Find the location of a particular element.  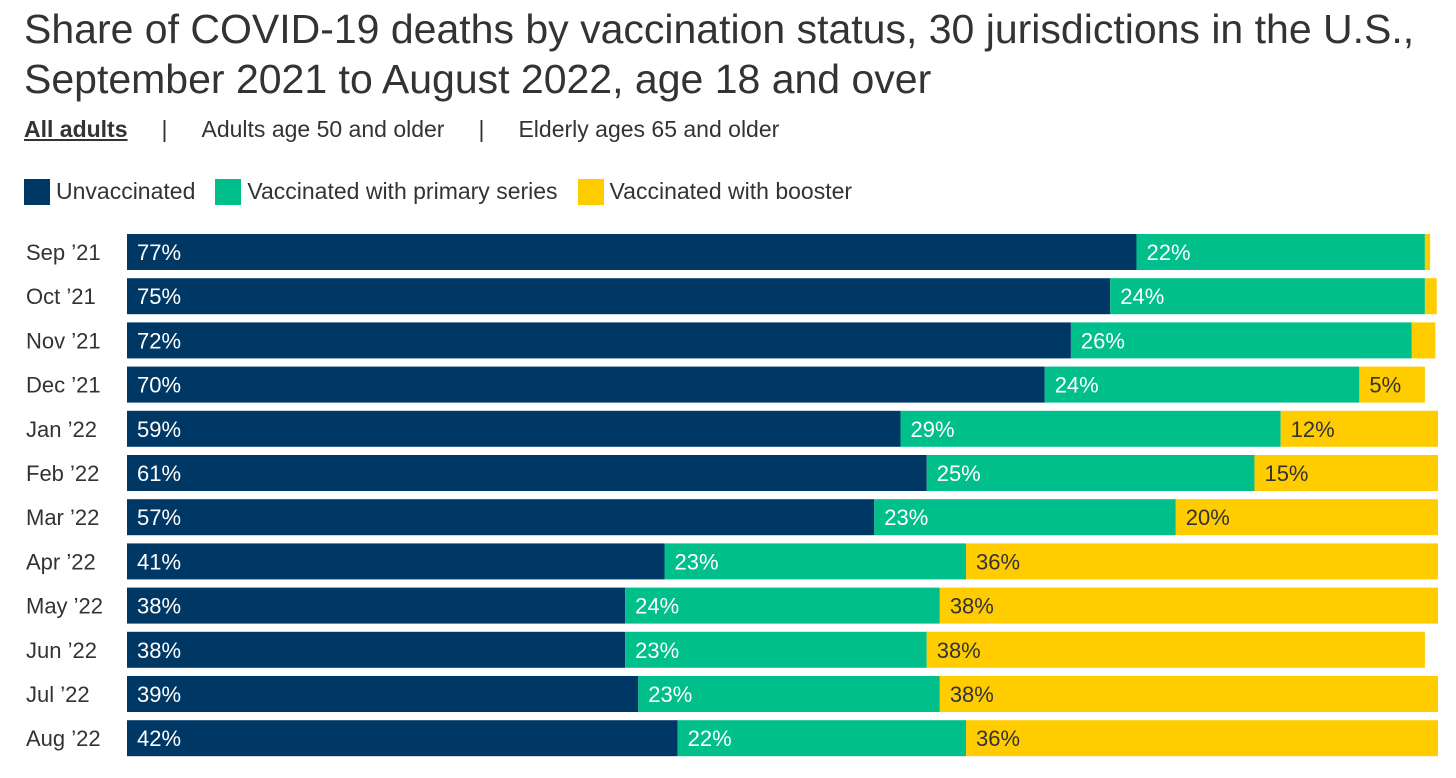

category-label-jun-22: Jun ’22 is located at coordinates (61, 650).